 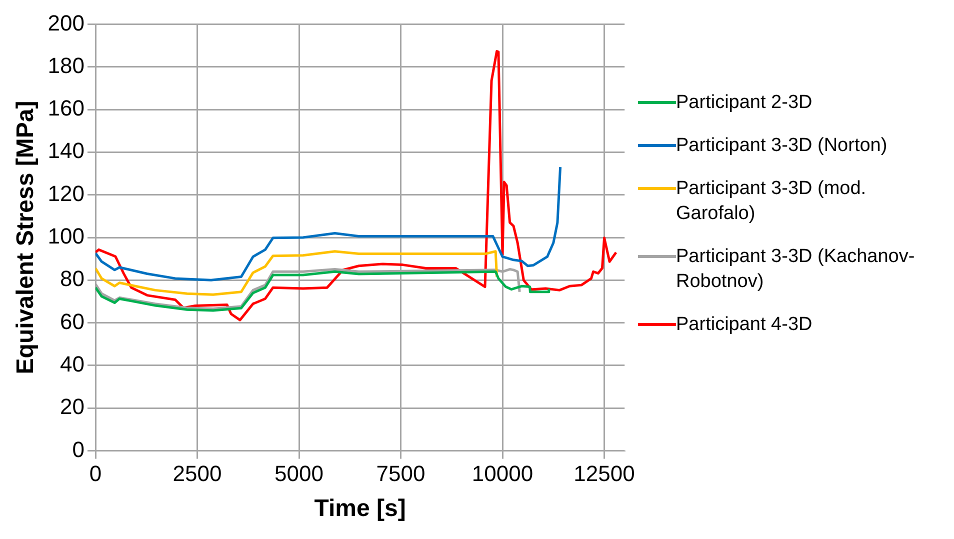 I want to click on x-tick-label: 0, so click(x=95, y=473).